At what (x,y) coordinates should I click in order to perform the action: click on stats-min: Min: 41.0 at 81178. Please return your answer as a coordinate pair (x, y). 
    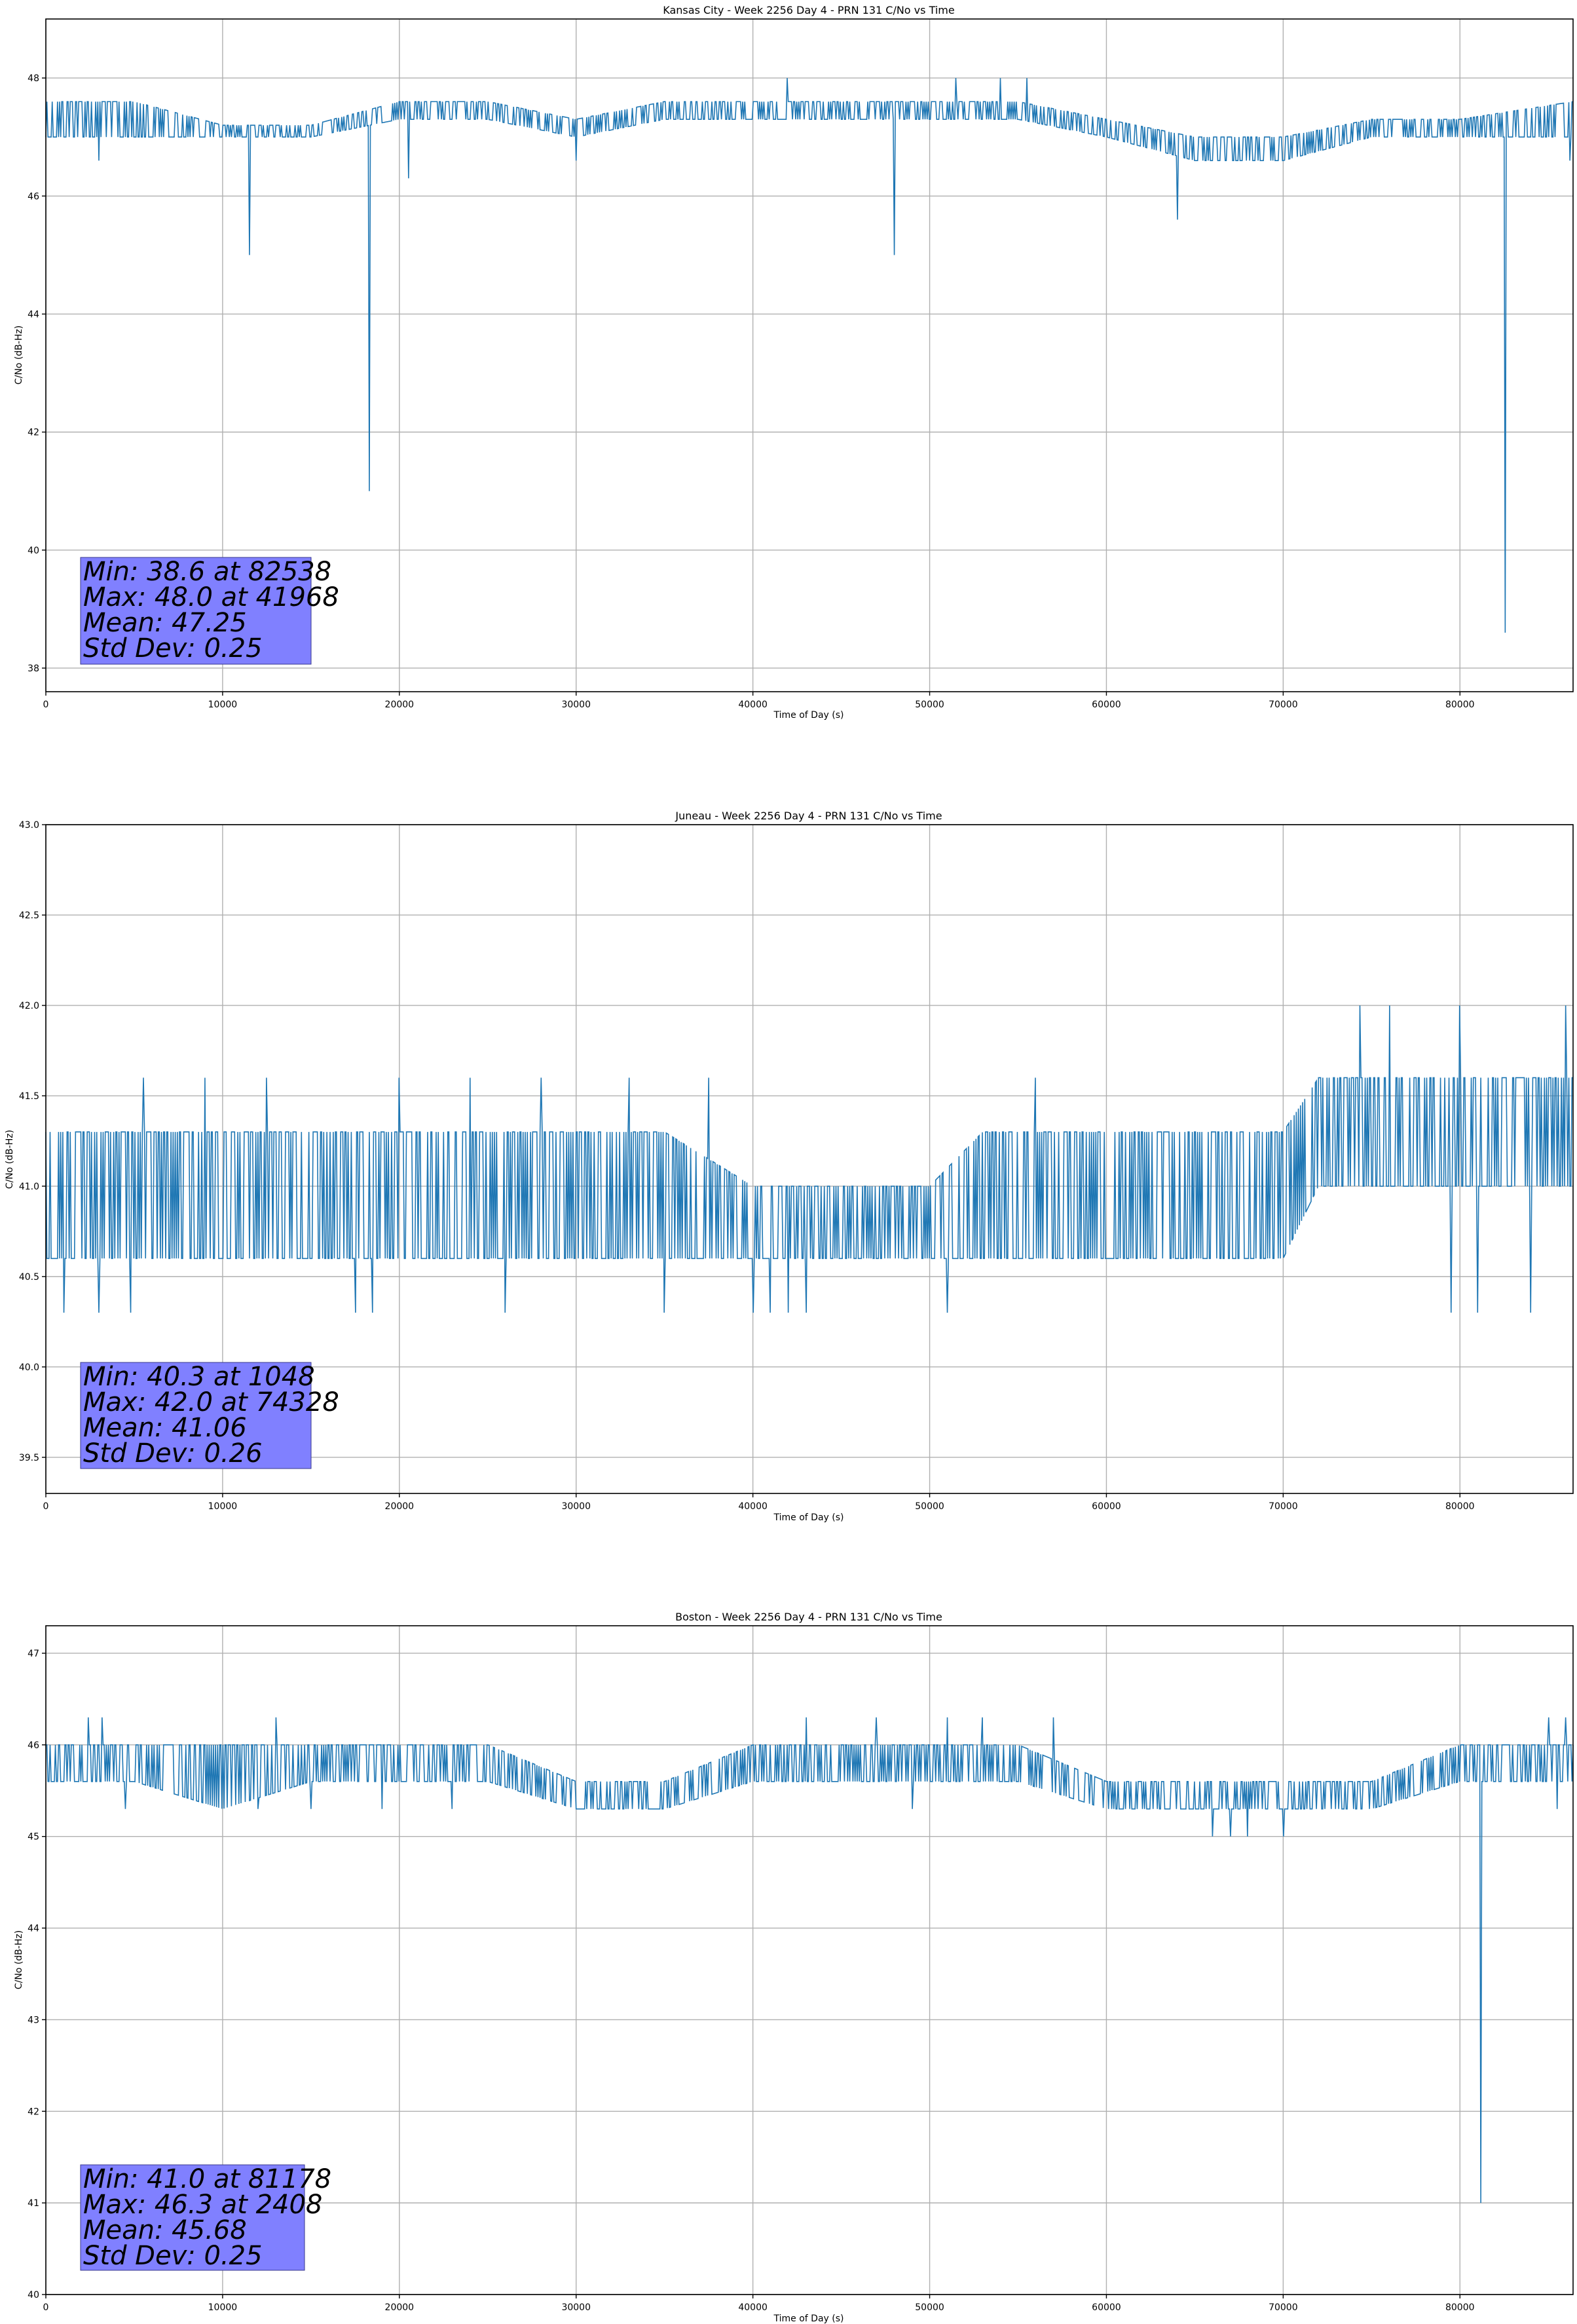
    Looking at the image, I should click on (207, 2179).